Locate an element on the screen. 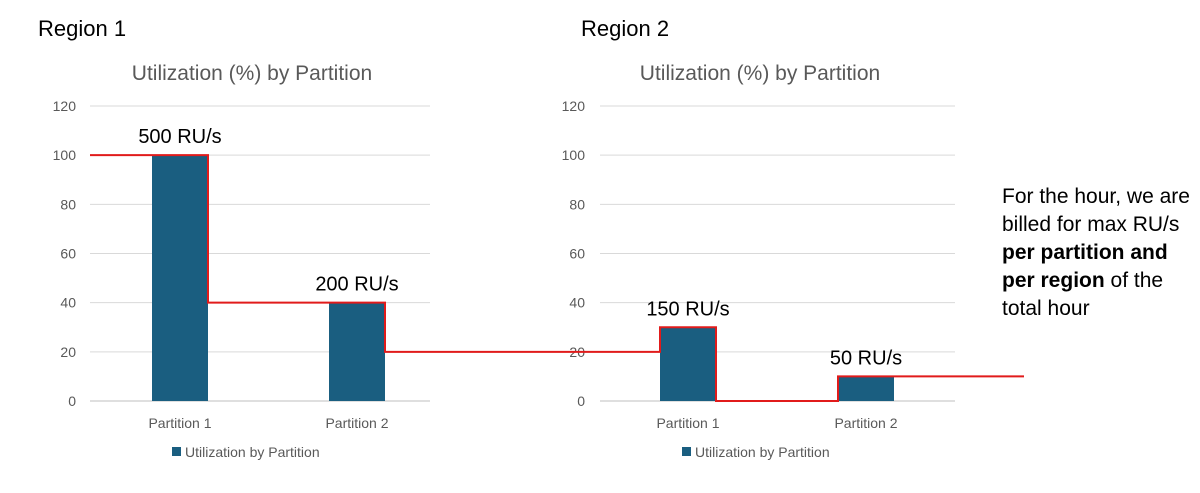 This screenshot has height=493, width=1200. region-1-title: Region 1 is located at coordinates (82, 28).